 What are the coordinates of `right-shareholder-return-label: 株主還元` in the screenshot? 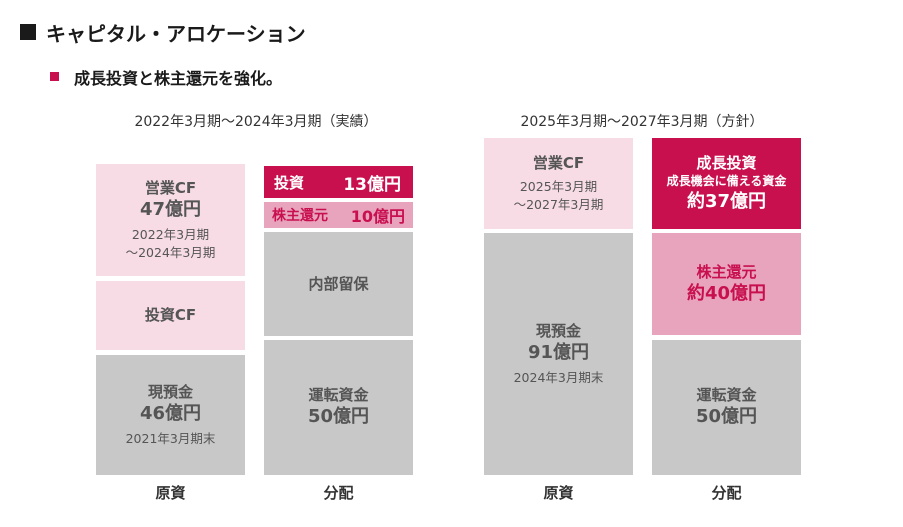 It's located at (726, 271).